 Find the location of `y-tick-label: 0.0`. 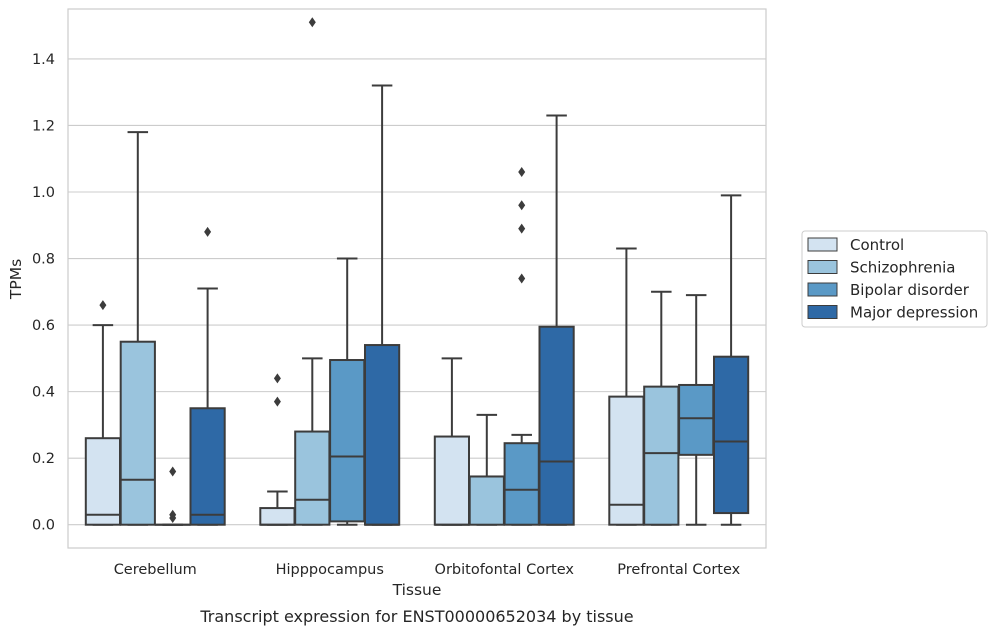

y-tick-label: 0.0 is located at coordinates (43, 526).